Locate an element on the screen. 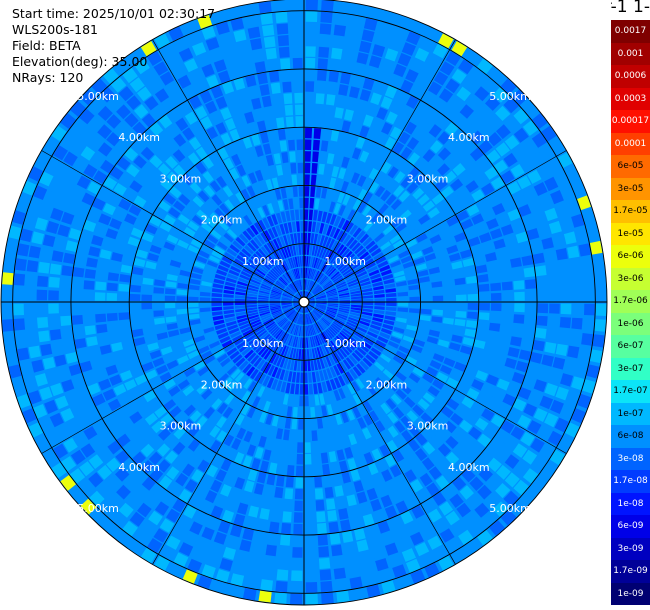  range-label: 3.00km is located at coordinates (428, 426).